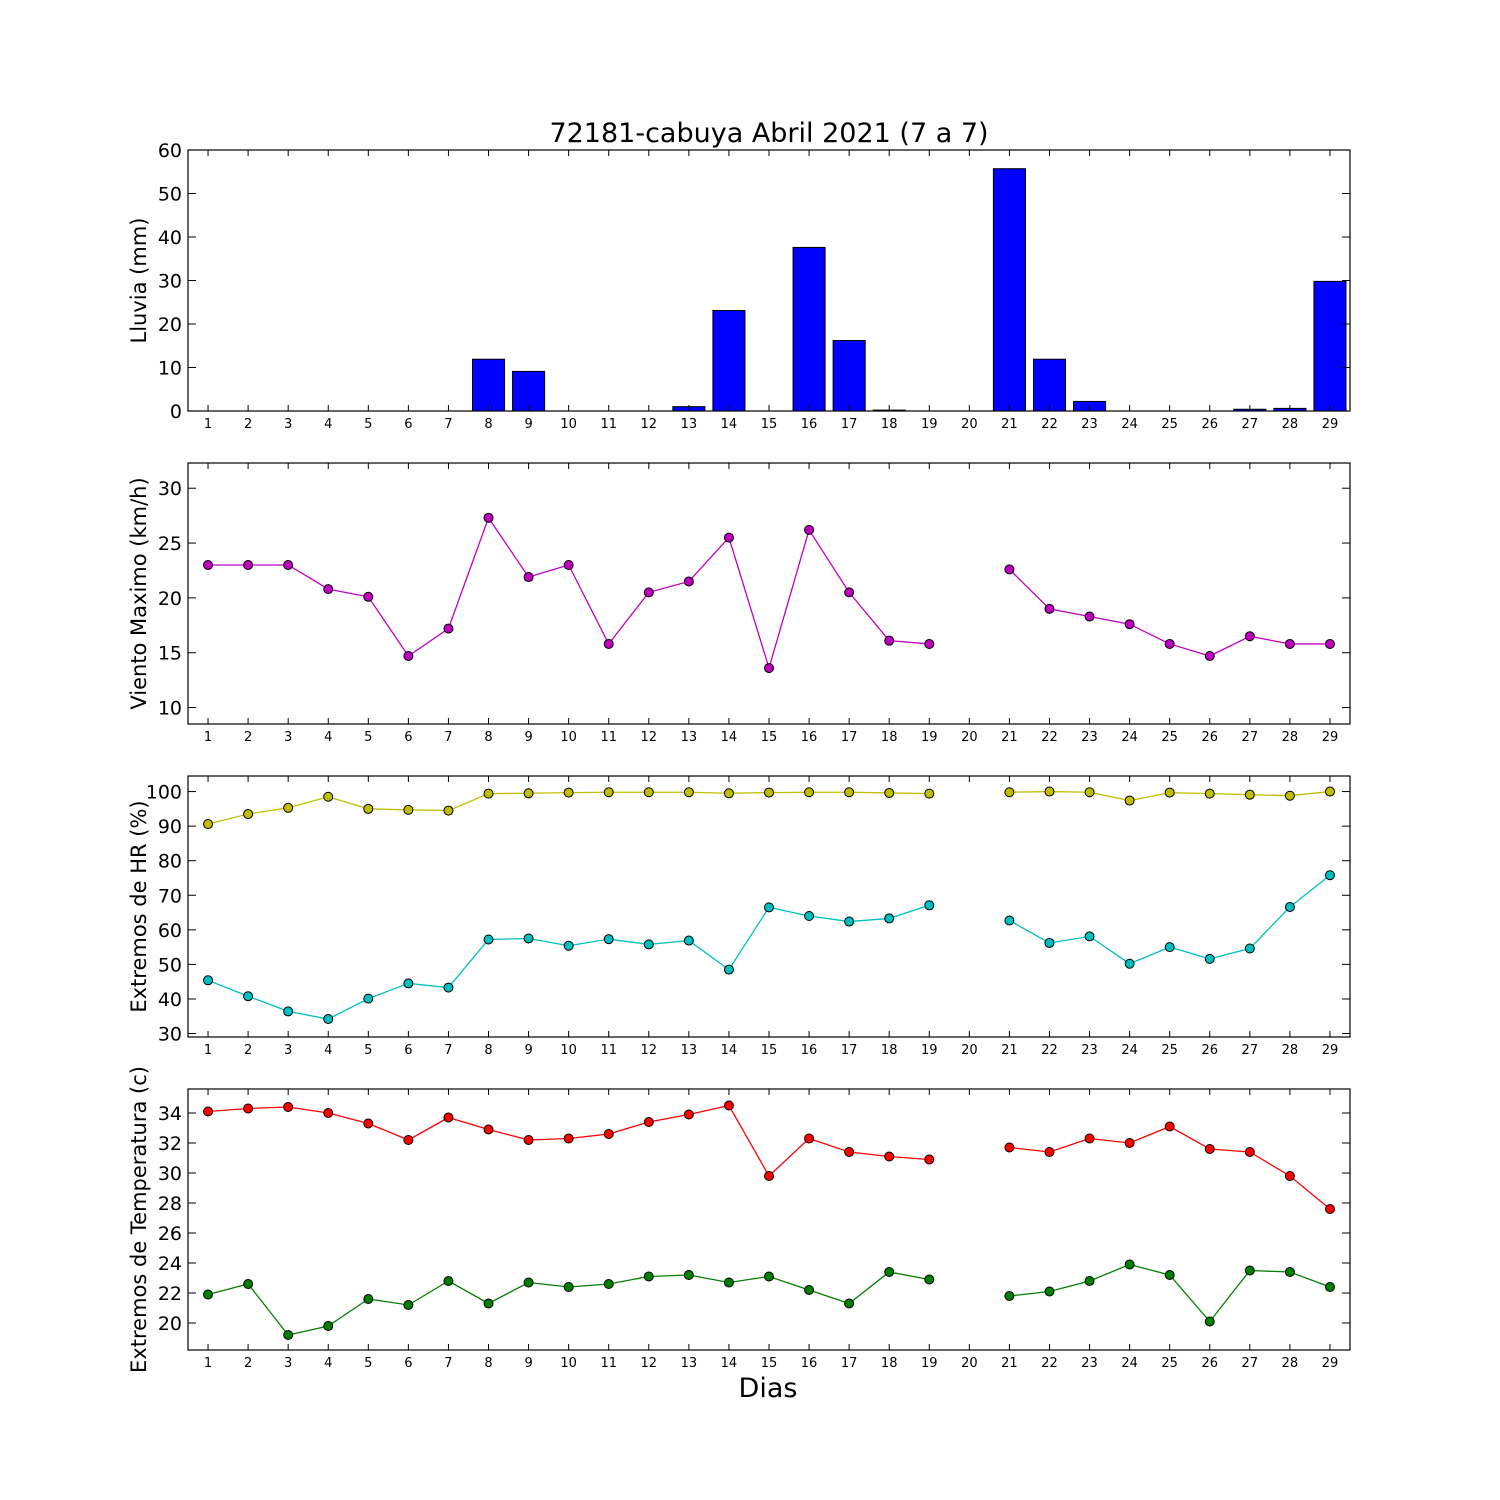 Image resolution: width=1500 pixels, height=1500 pixels. Describe the element at coordinates (528, 1363) in the screenshot. I see `x-tick-label: 9` at that location.